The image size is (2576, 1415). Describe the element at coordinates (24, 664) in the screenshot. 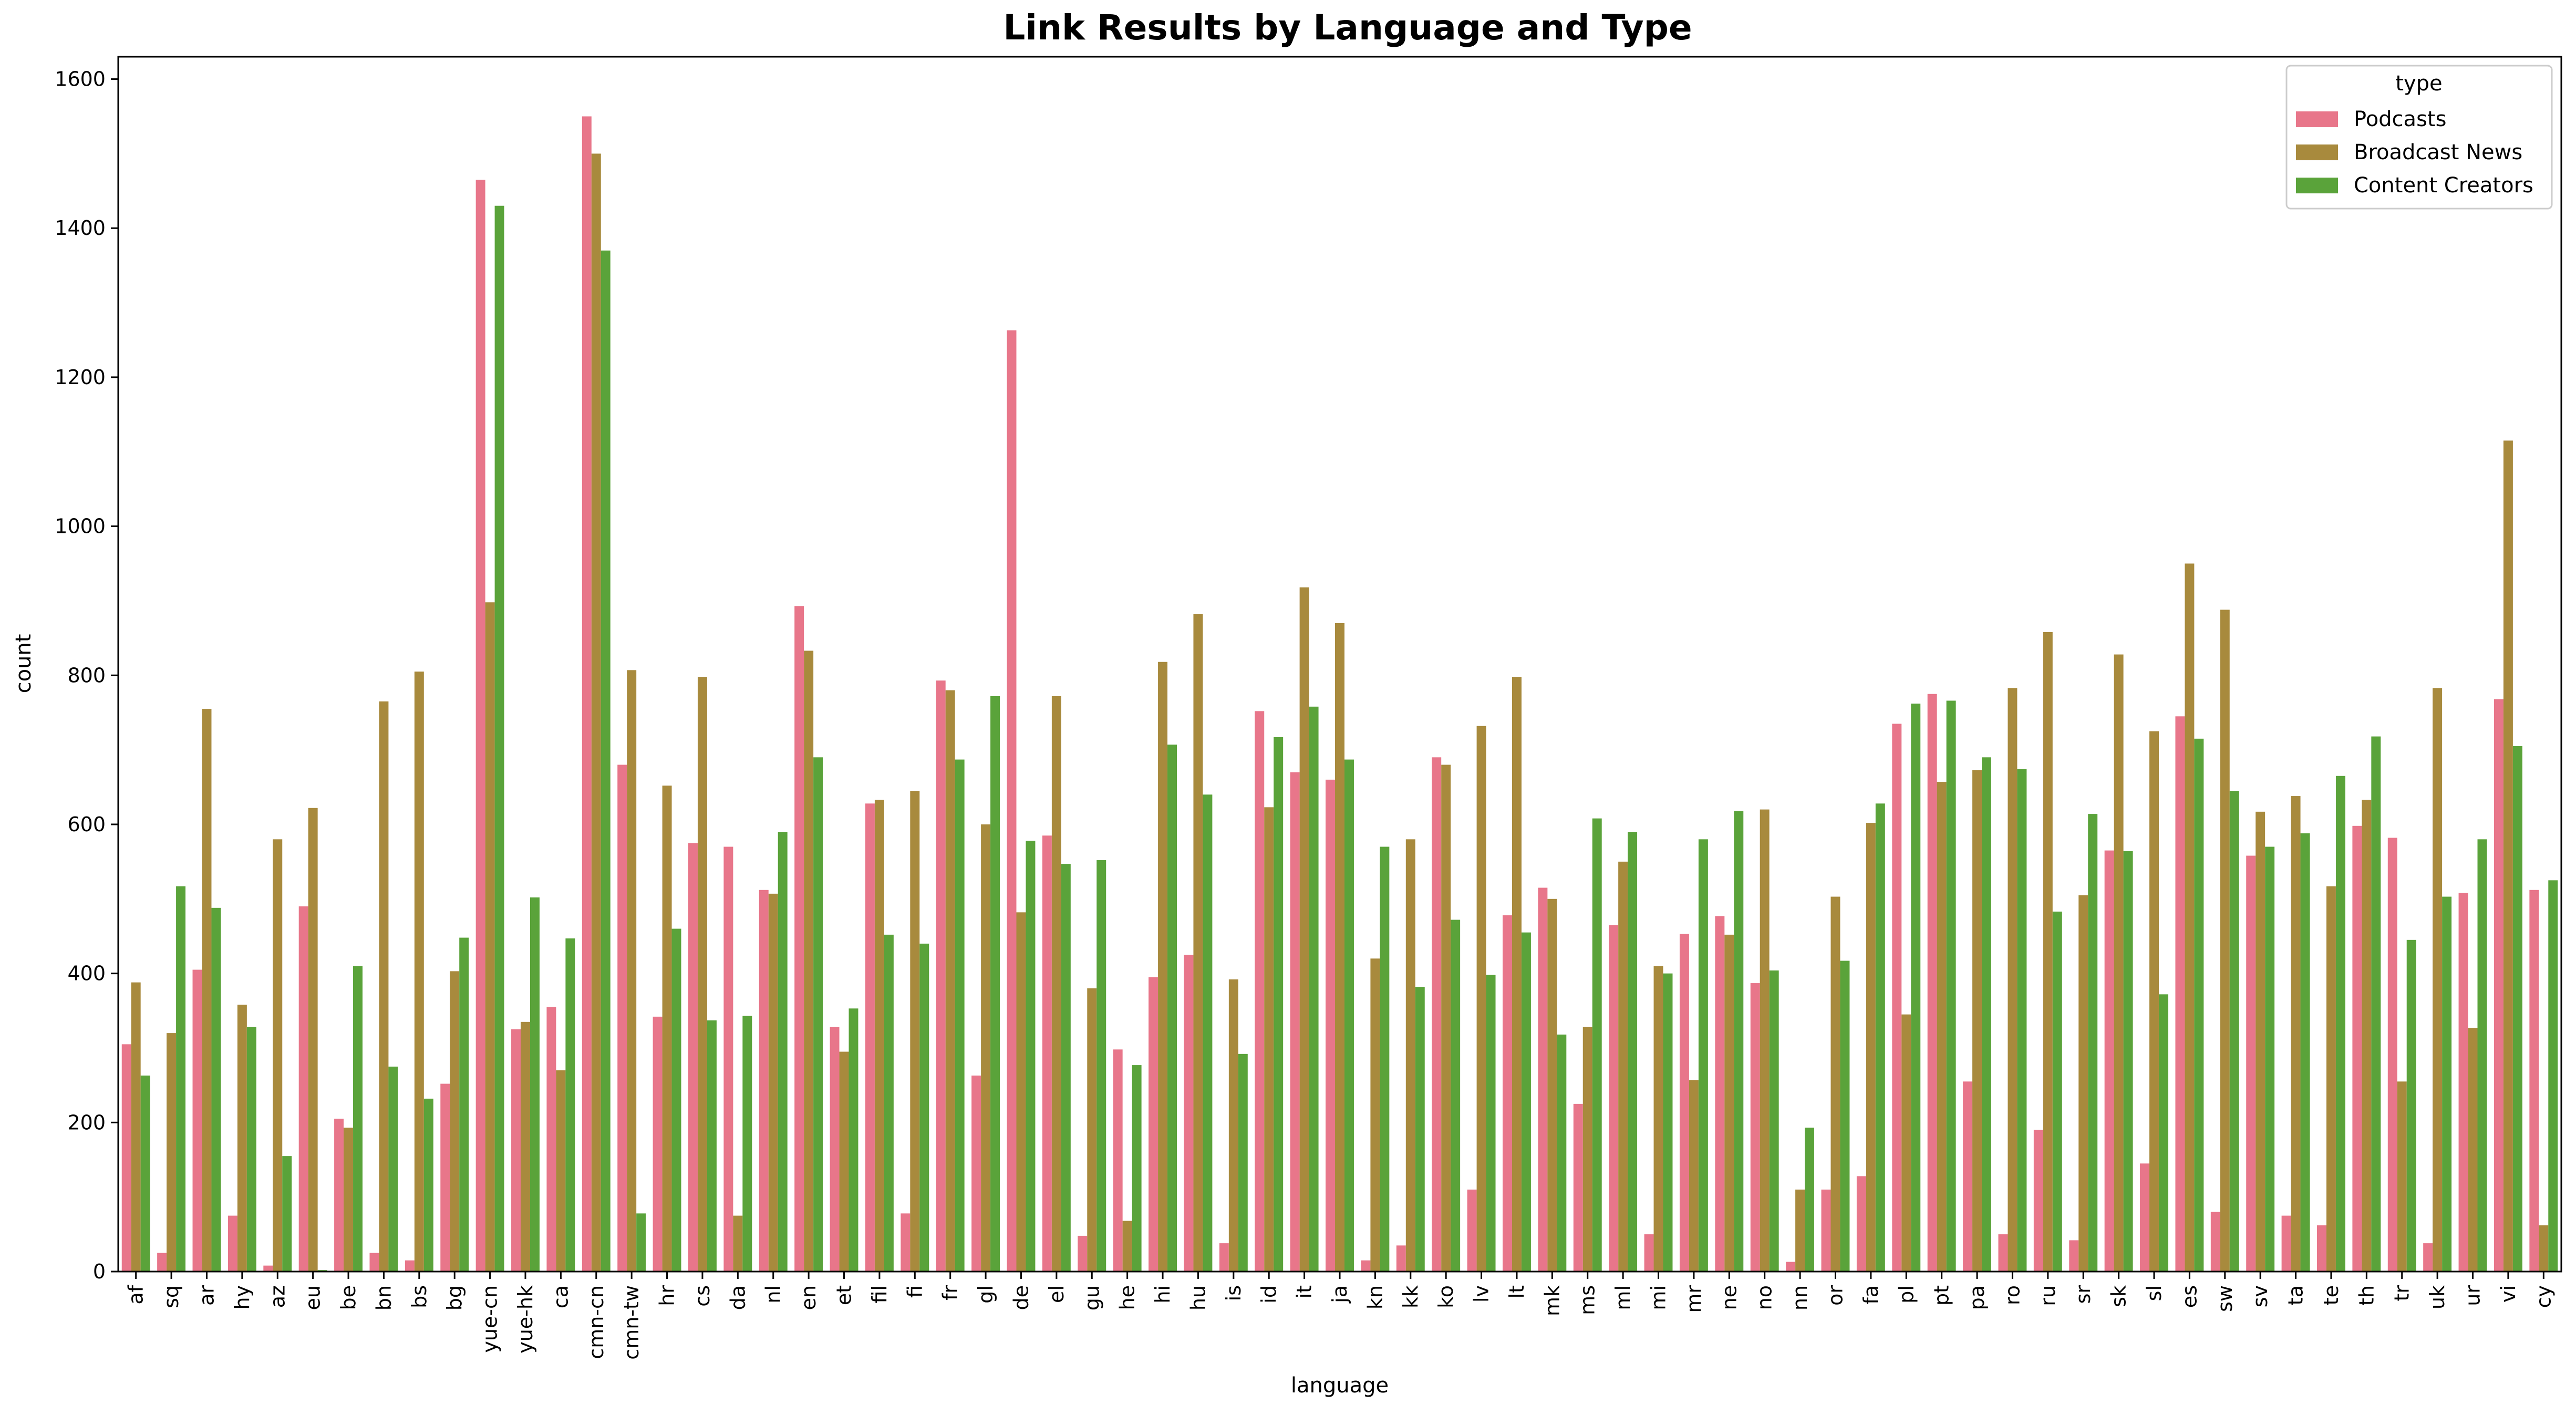

I see `y-axis-label: count` at that location.